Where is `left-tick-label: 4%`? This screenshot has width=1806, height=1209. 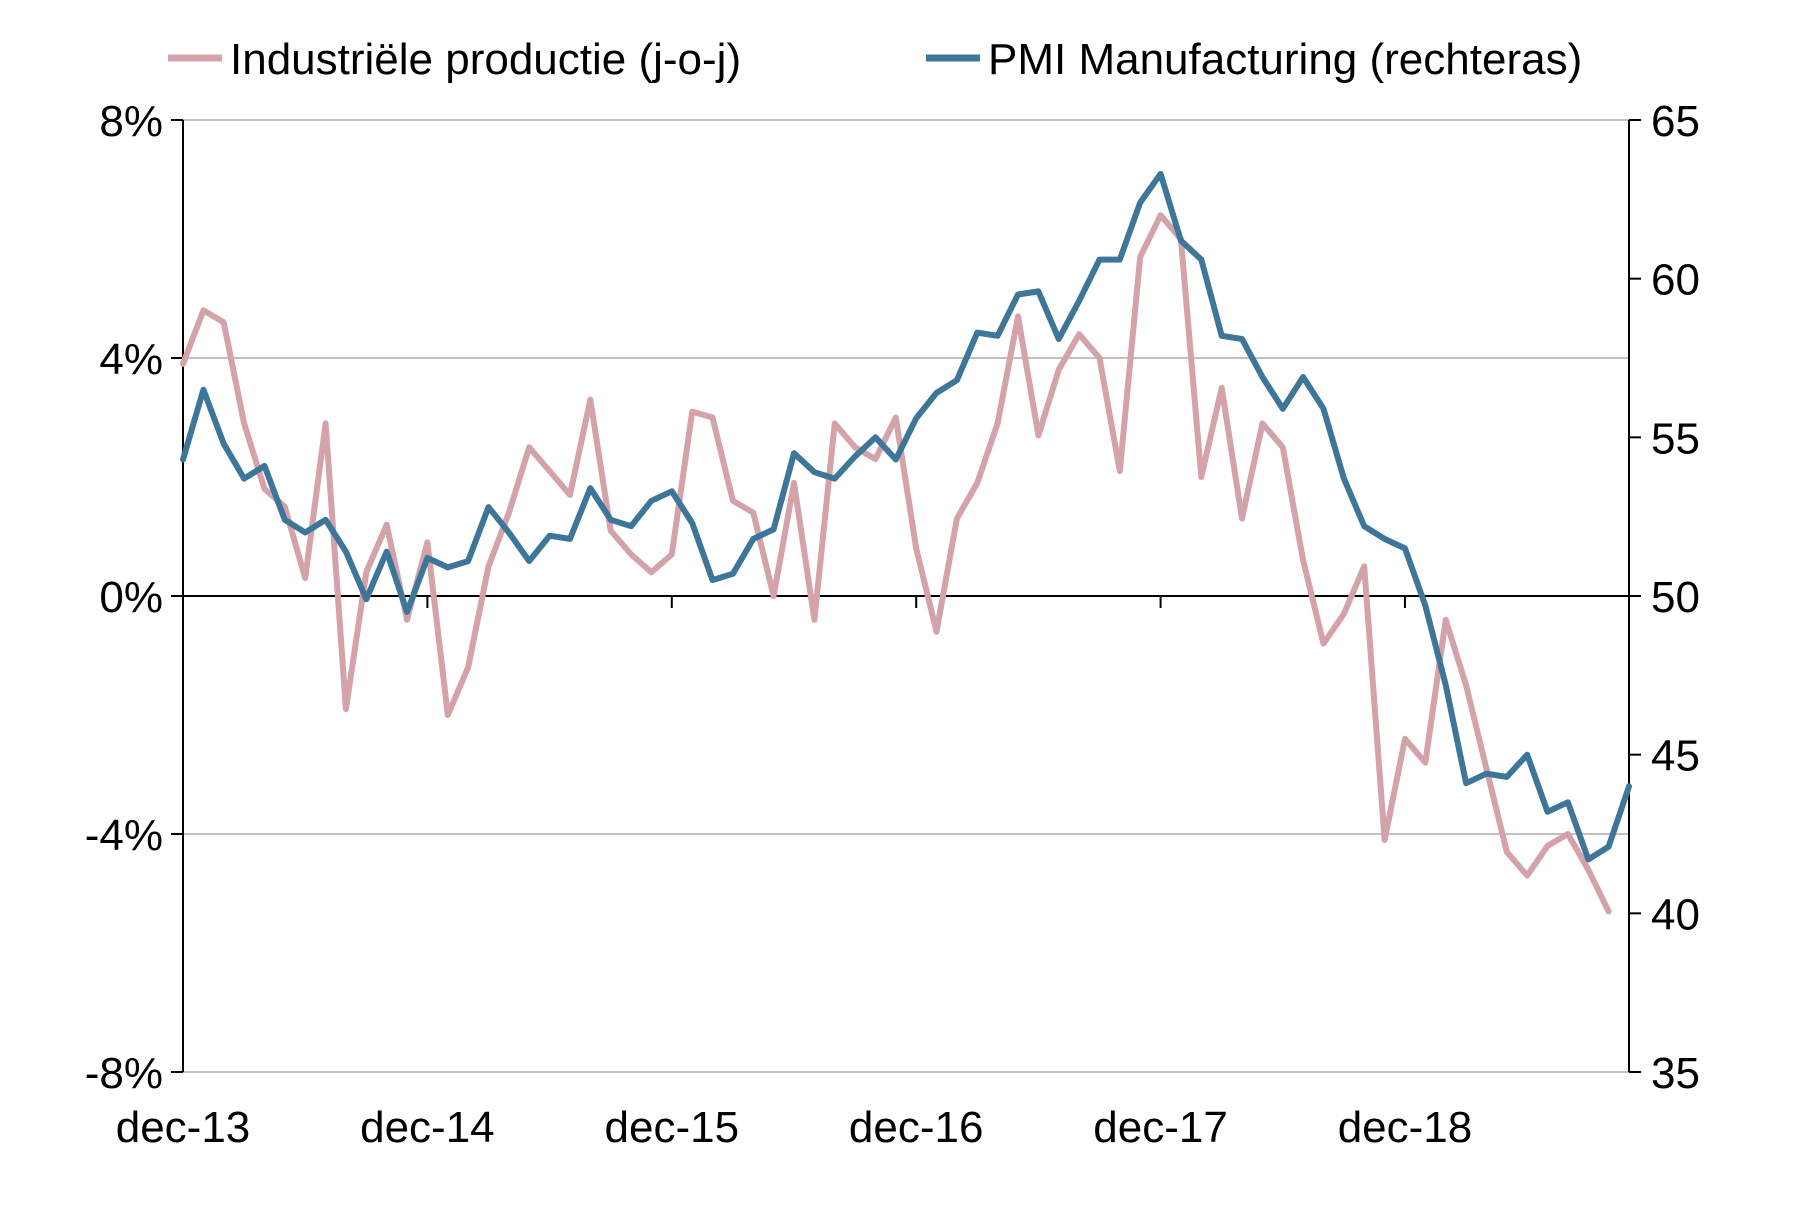 left-tick-label: 4% is located at coordinates (131, 359).